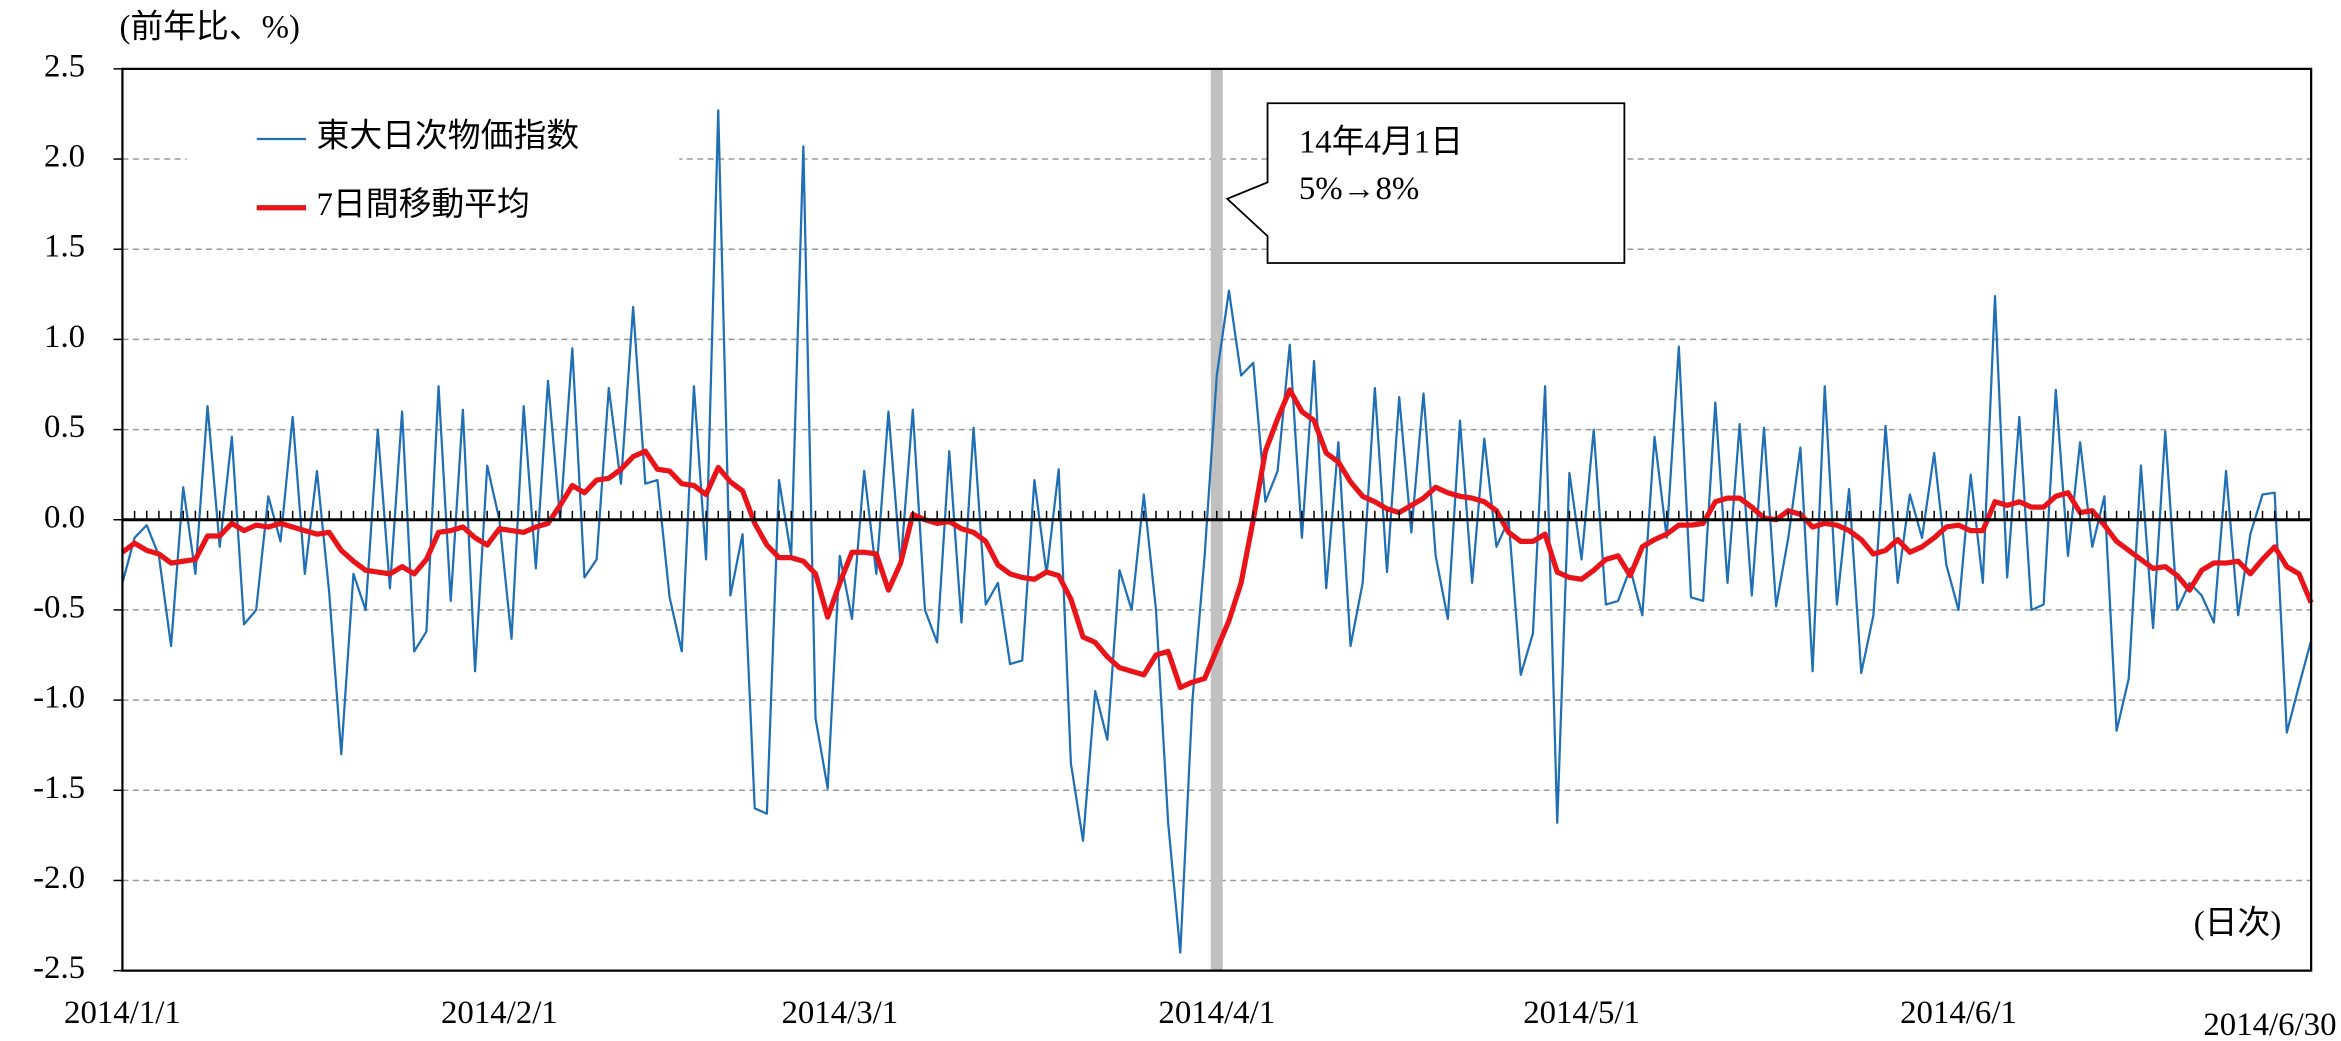 This screenshot has width=2341, height=1041. I want to click on y-tick-label: -1.0, so click(59, 698).